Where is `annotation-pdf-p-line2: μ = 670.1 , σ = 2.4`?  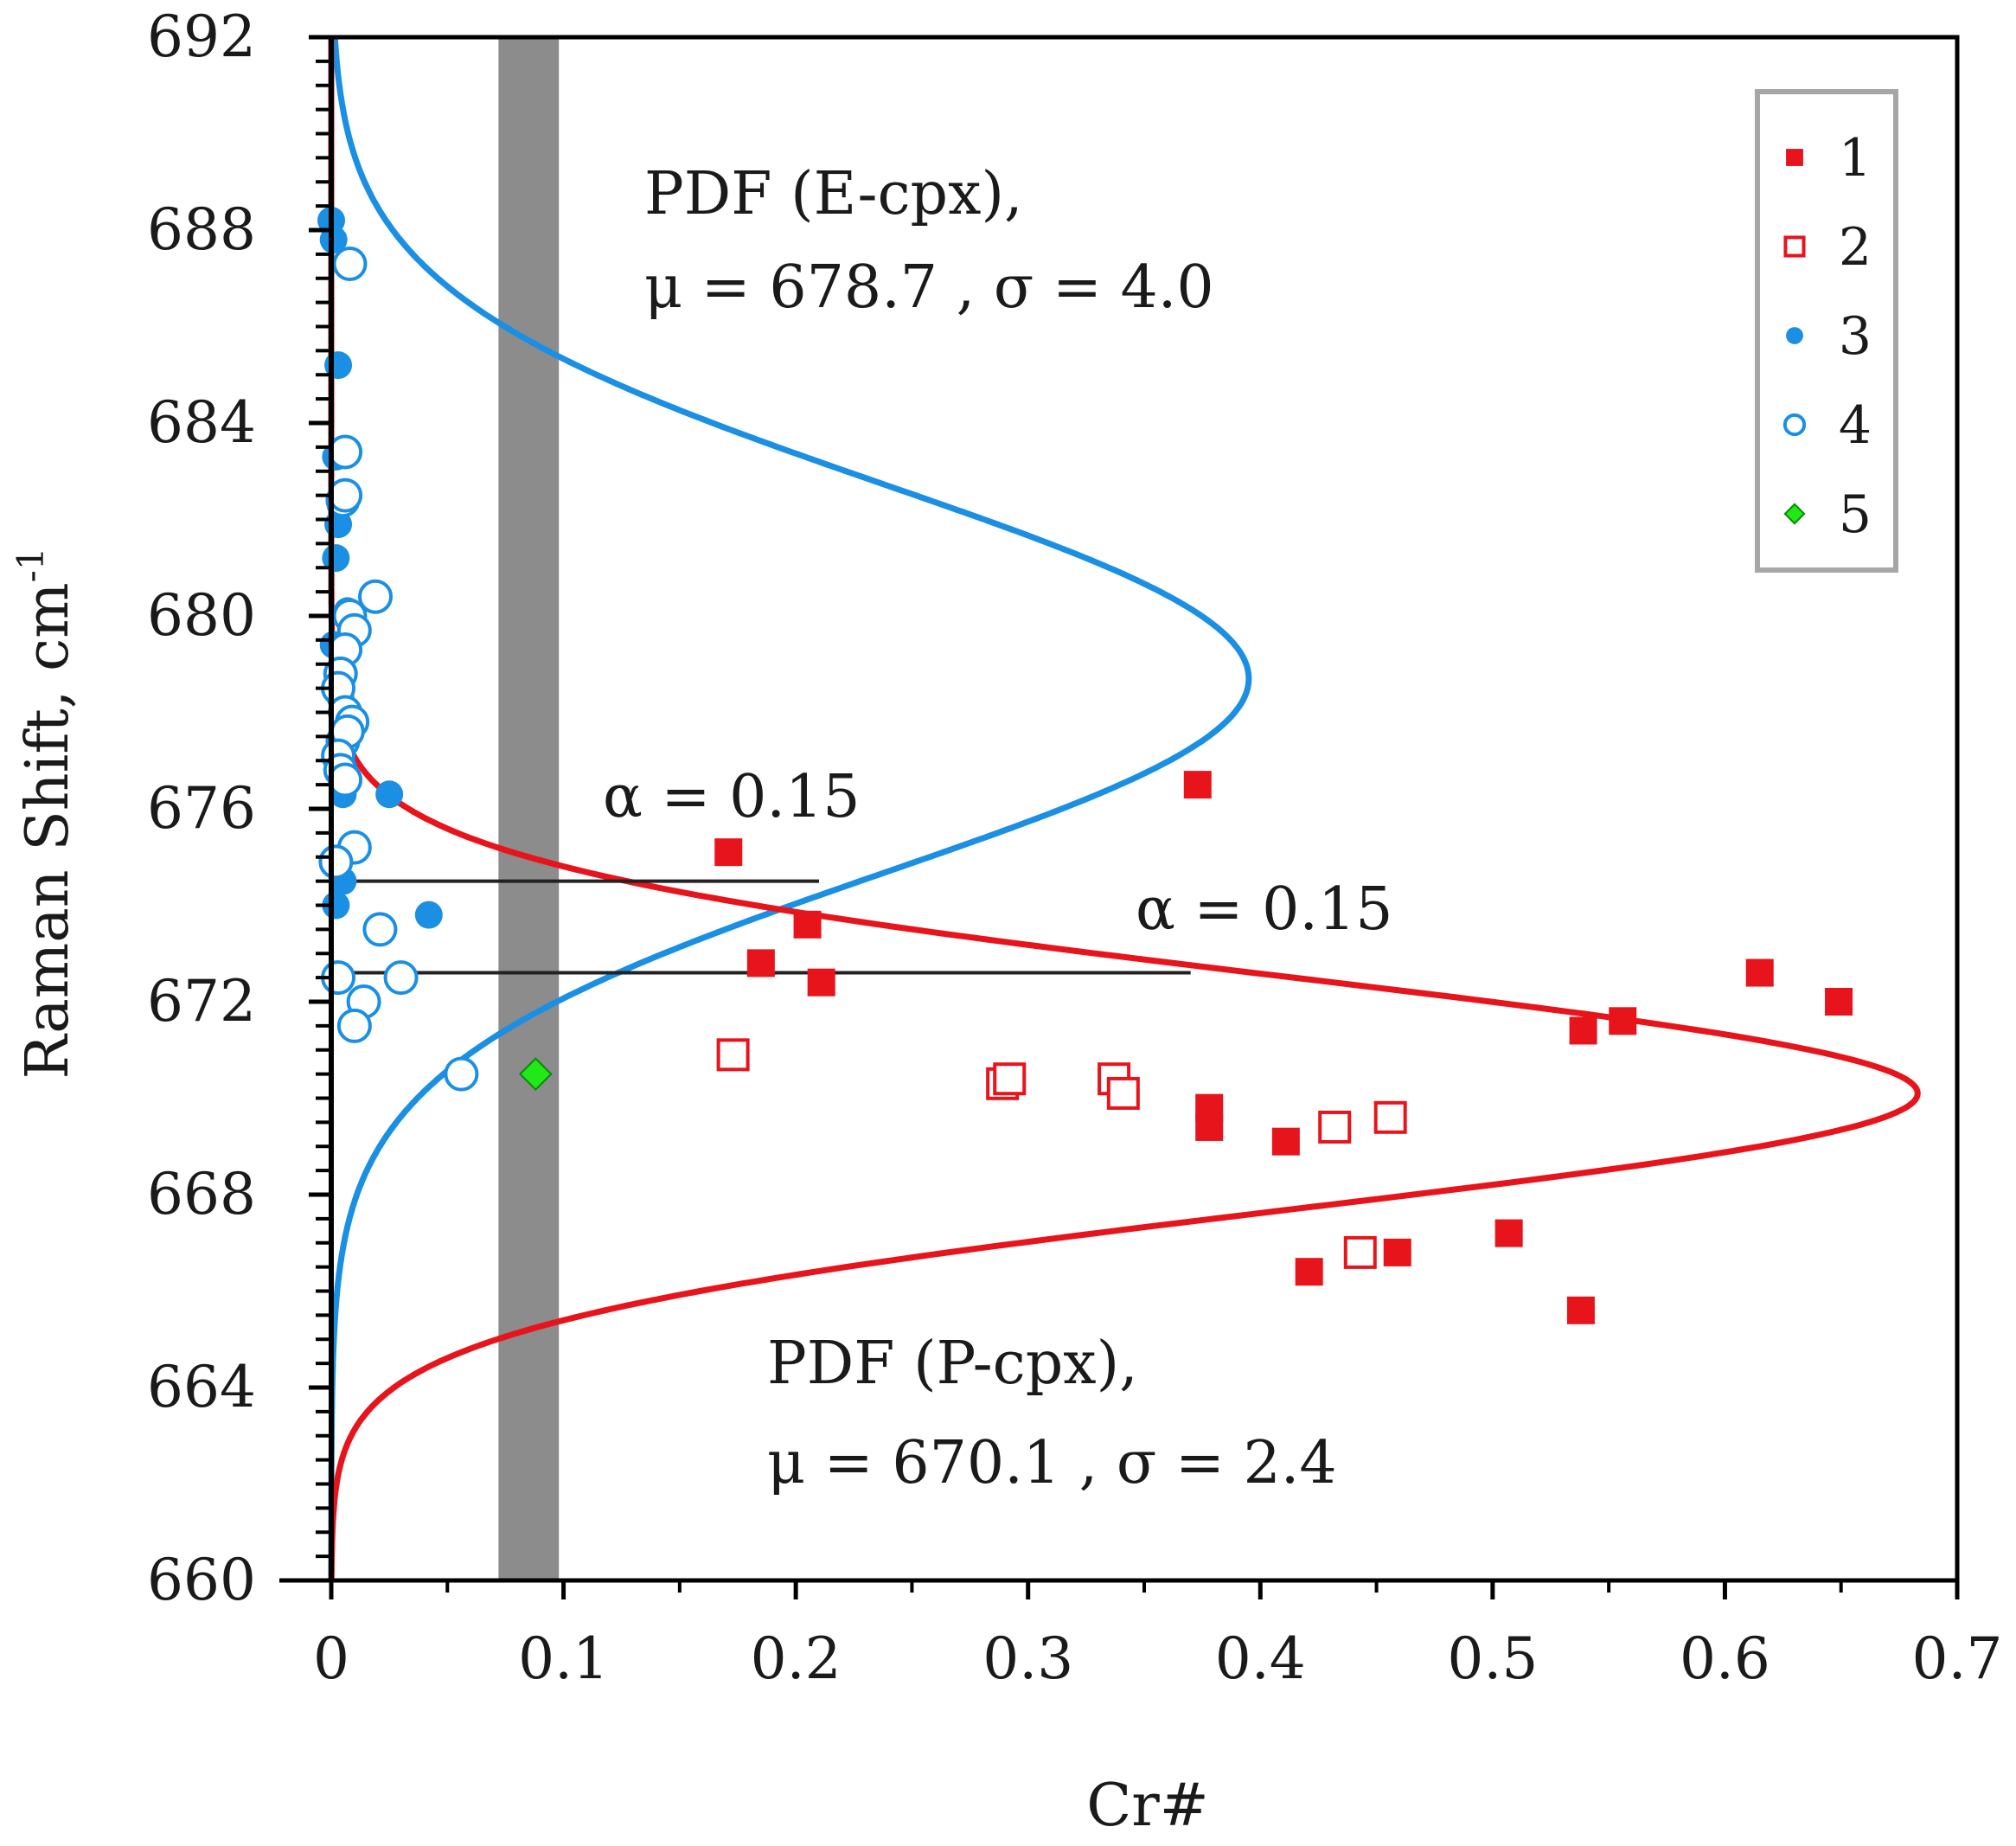
annotation-pdf-p-line2: μ = 670.1 , σ = 2.4 is located at coordinates (1052, 1463).